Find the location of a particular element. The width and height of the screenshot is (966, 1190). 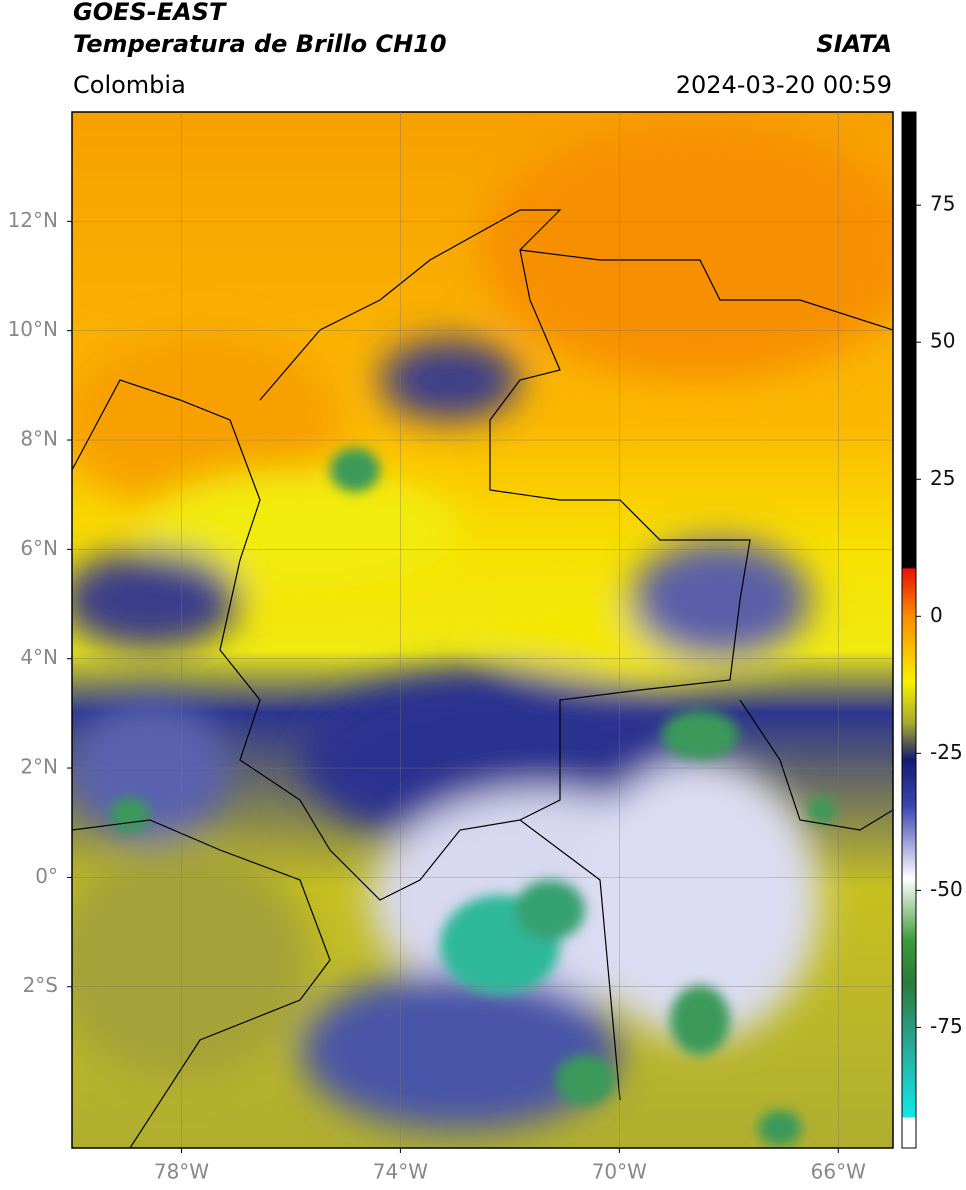

colorbar-tick-label: -75 is located at coordinates (946, 1026).